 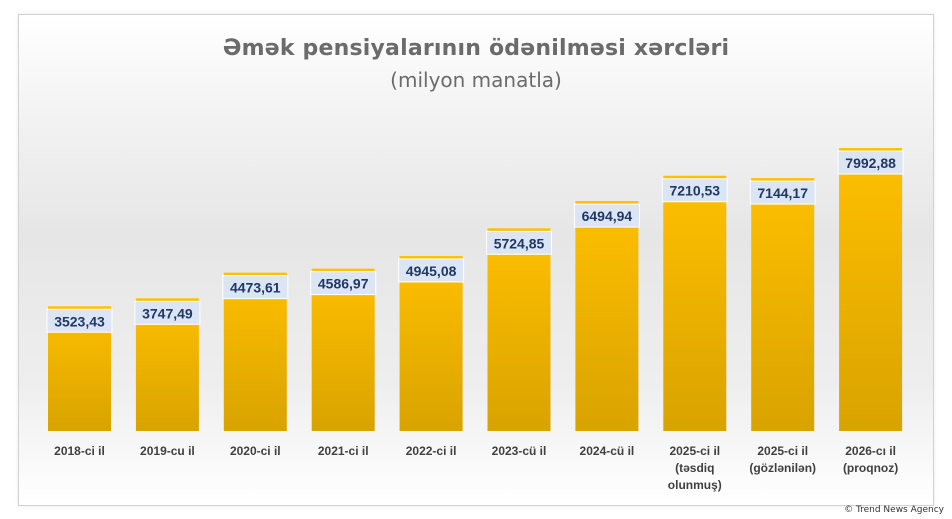 I want to click on credit-text: © Trend News Agency, so click(x=894, y=510).